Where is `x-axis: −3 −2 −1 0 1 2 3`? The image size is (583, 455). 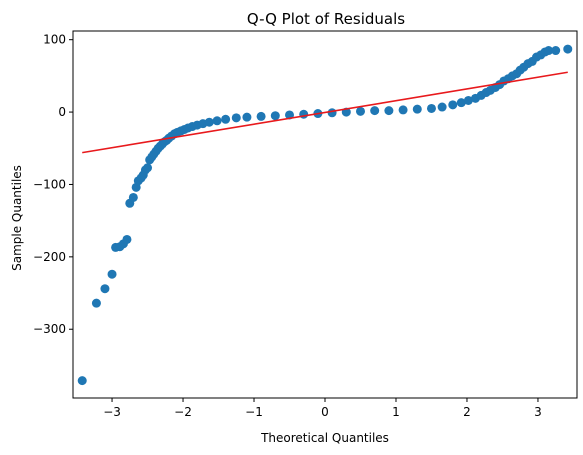 x-axis: −3 −2 −1 0 1 2 3 is located at coordinates (322, 408).